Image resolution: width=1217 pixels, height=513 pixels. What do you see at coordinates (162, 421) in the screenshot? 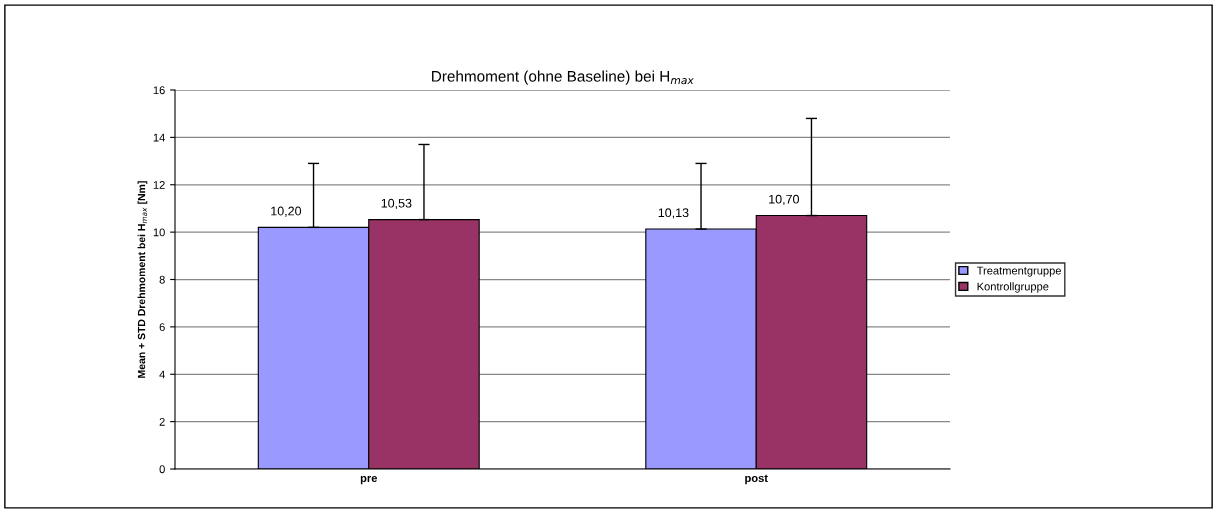
I see `y-tick-label: 2` at bounding box center [162, 421].